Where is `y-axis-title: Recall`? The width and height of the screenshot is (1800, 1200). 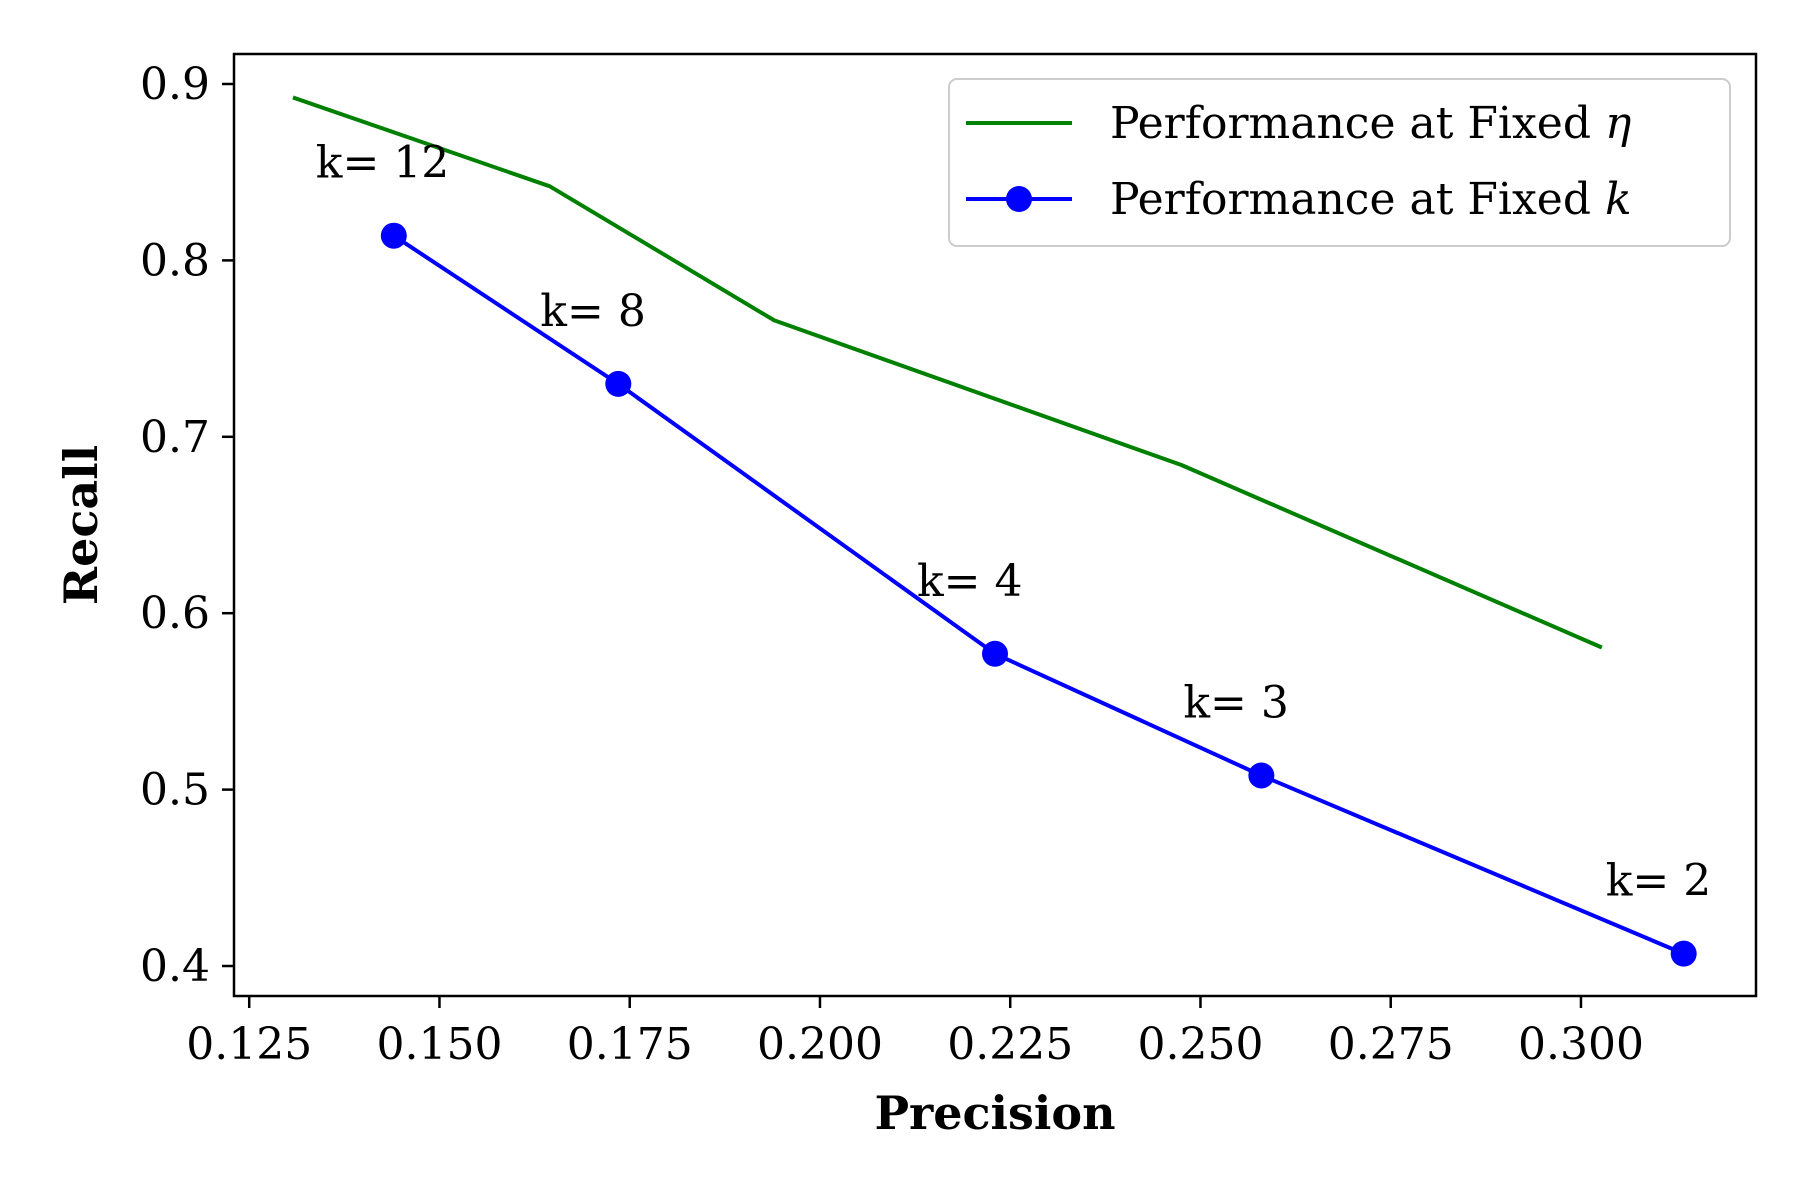
y-axis-title: Recall is located at coordinates (81, 525).